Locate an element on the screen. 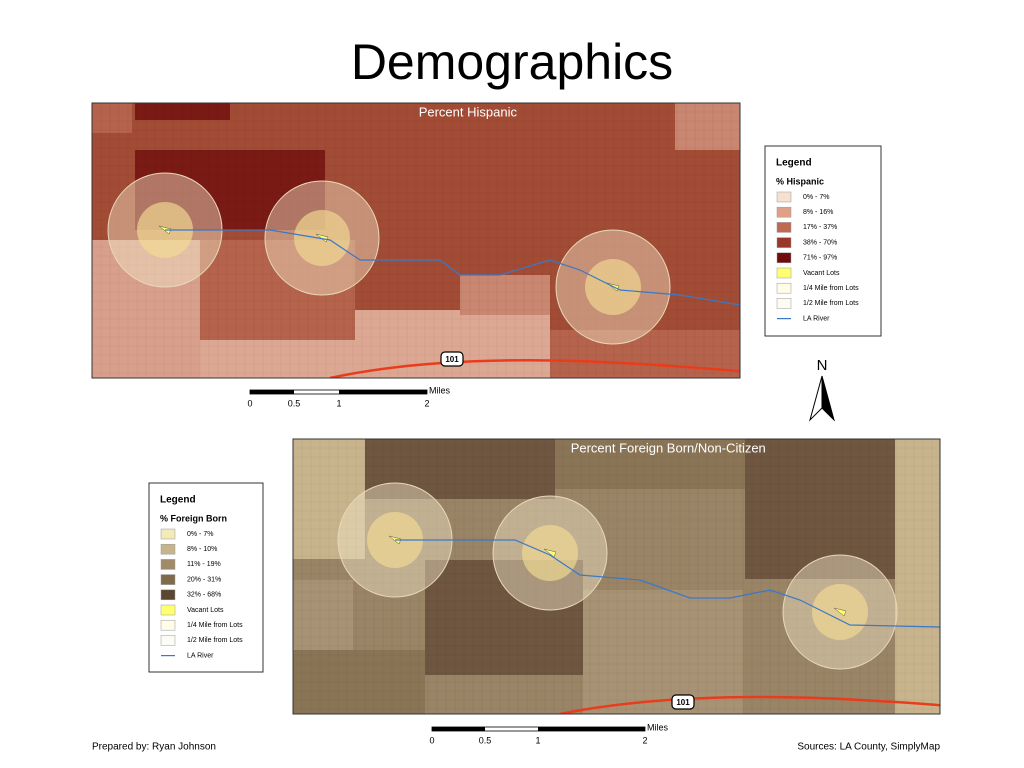 This screenshot has width=1024, height=768. footer-right: Sources: LA County, SimplyMap is located at coordinates (868, 747).